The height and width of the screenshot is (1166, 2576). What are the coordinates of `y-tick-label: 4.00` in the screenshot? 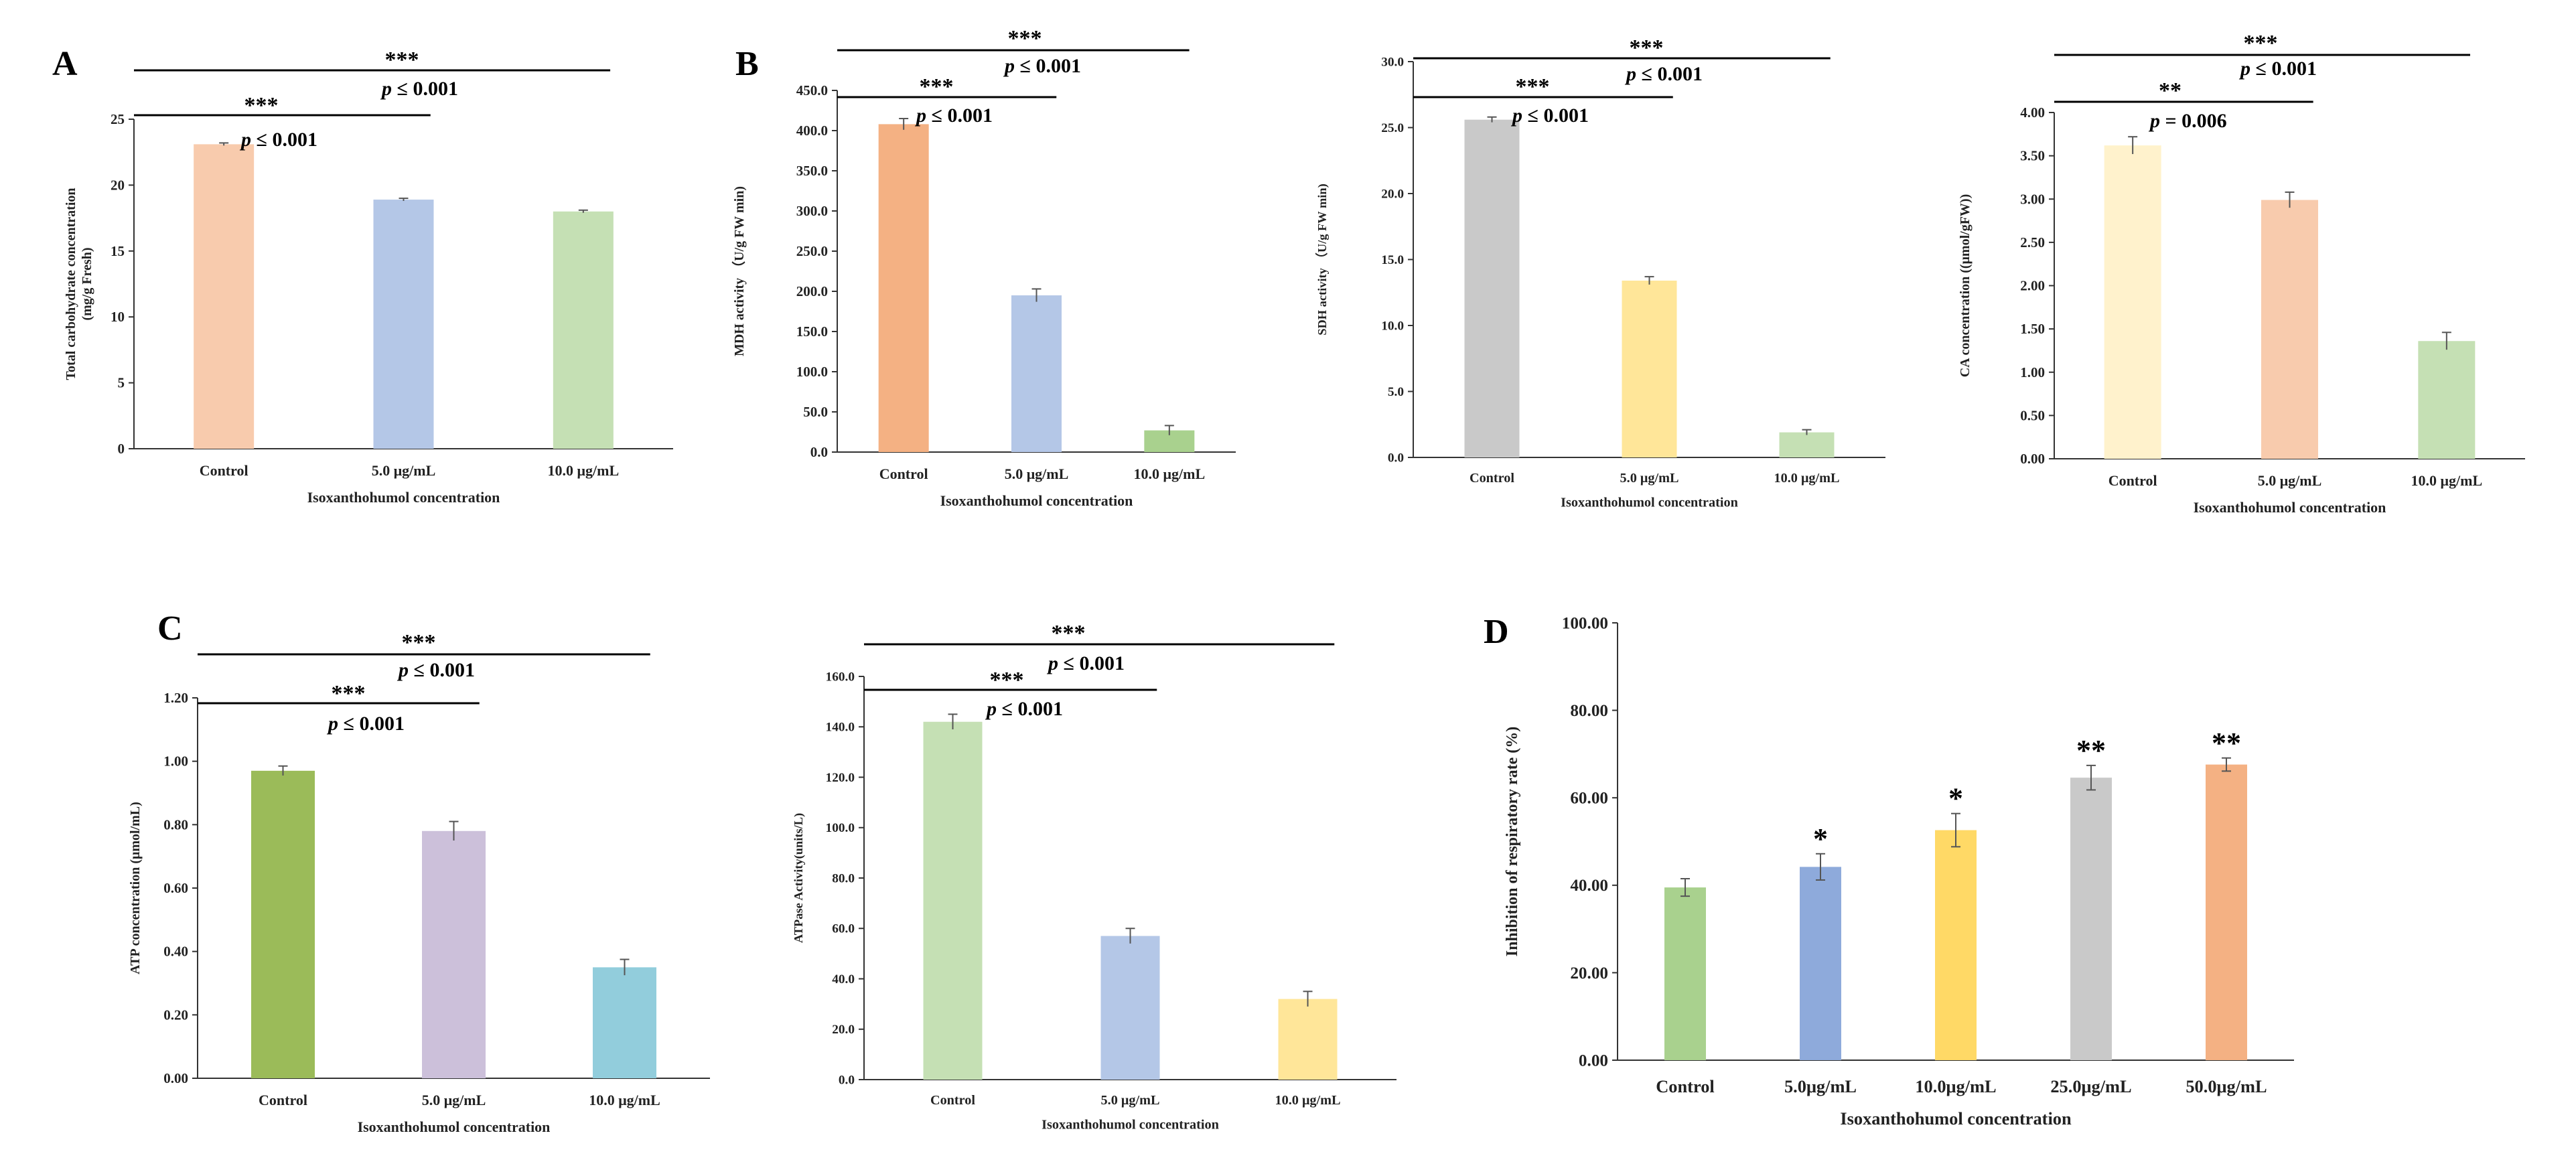 It's located at (2032, 113).